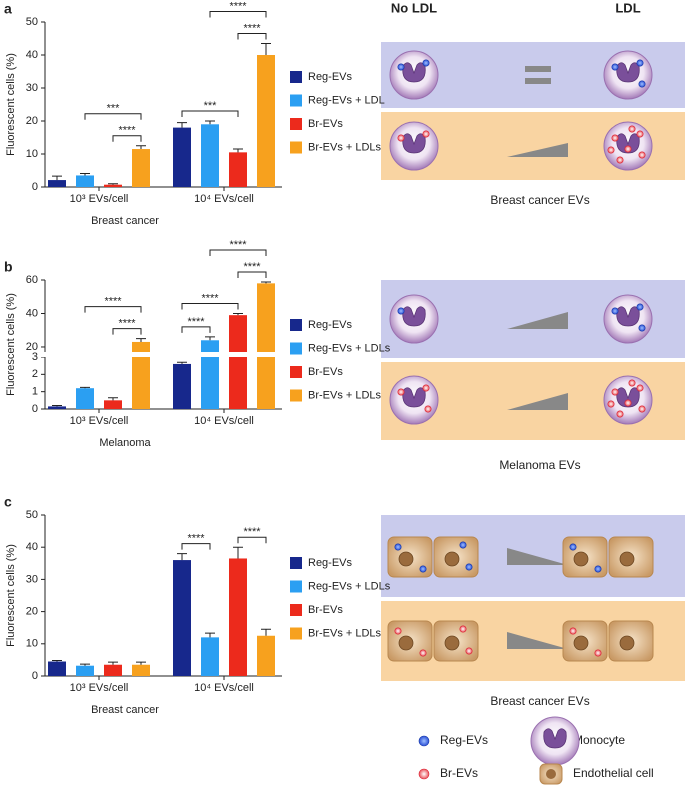  I want to click on y-tick-label: 40, so click(32, 55).